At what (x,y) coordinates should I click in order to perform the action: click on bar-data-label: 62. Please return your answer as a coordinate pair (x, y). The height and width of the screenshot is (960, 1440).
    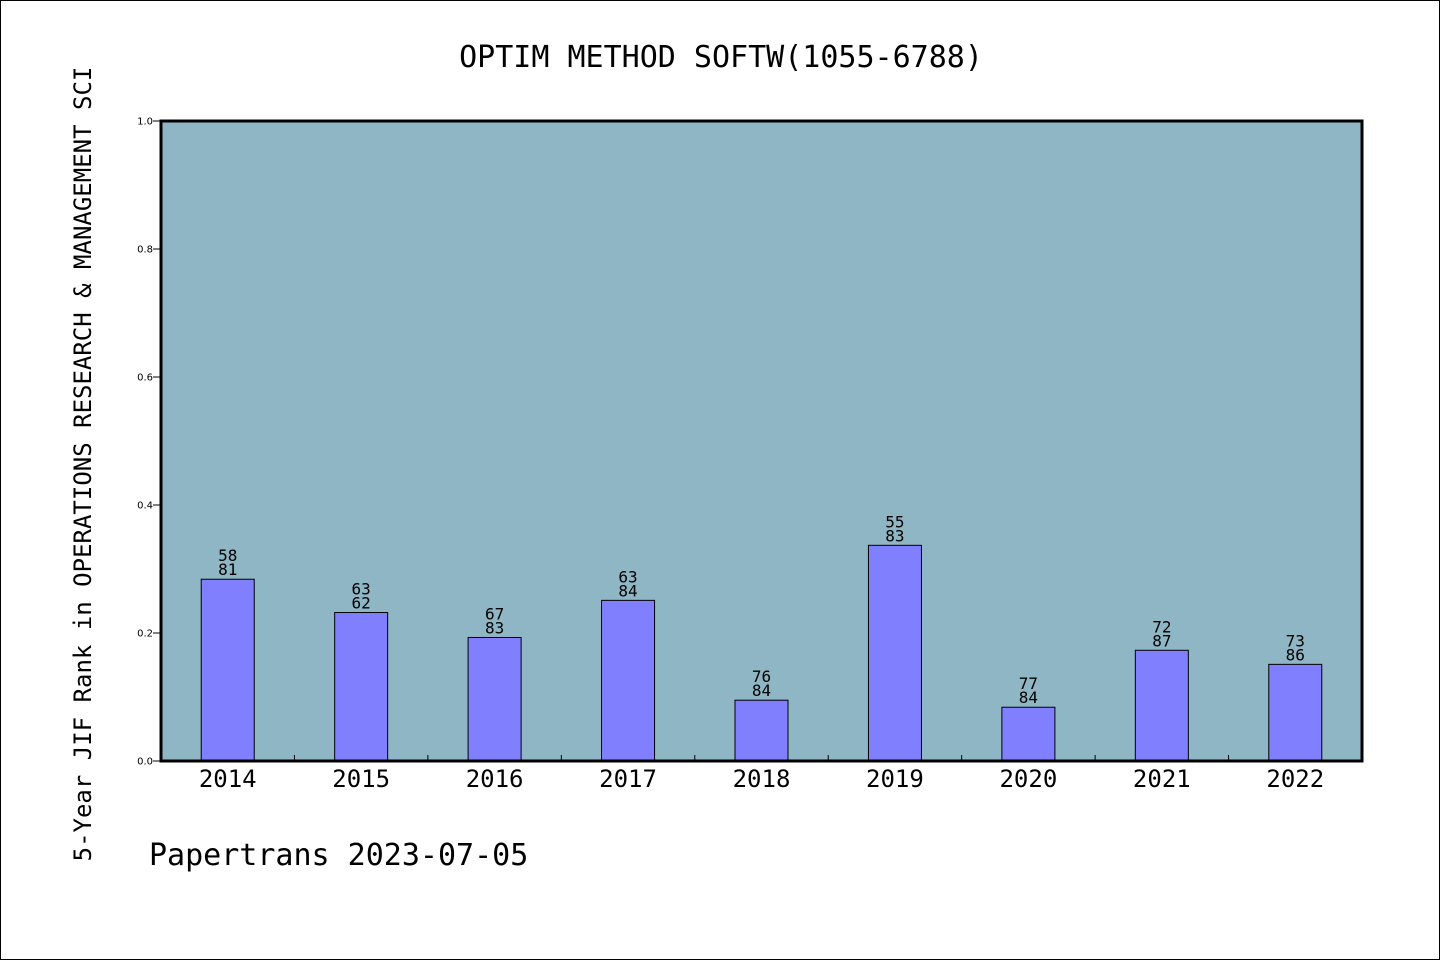
    Looking at the image, I should click on (361, 603).